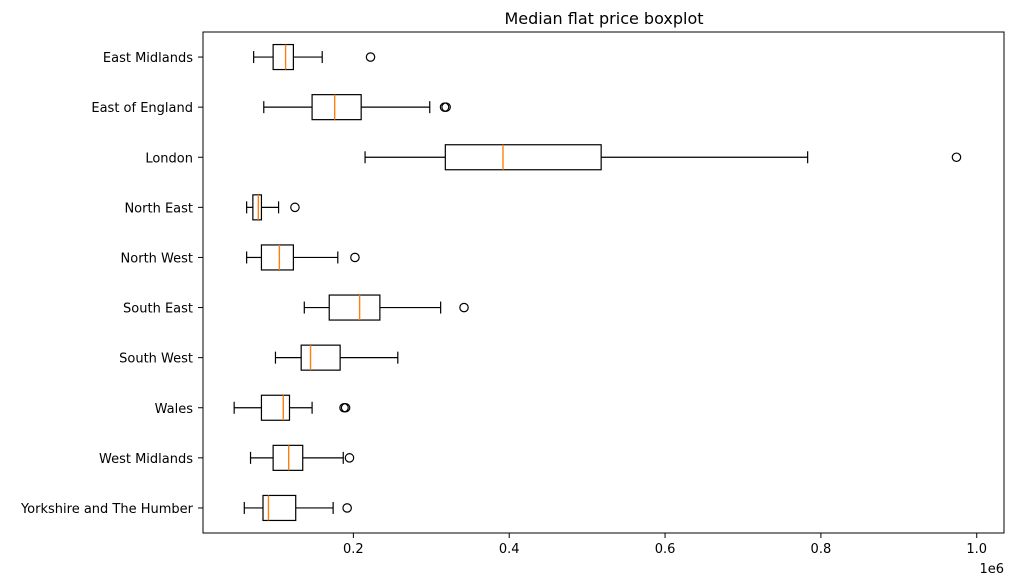 The image size is (1013, 584). I want to click on y-tick-label: East of England, so click(142, 108).